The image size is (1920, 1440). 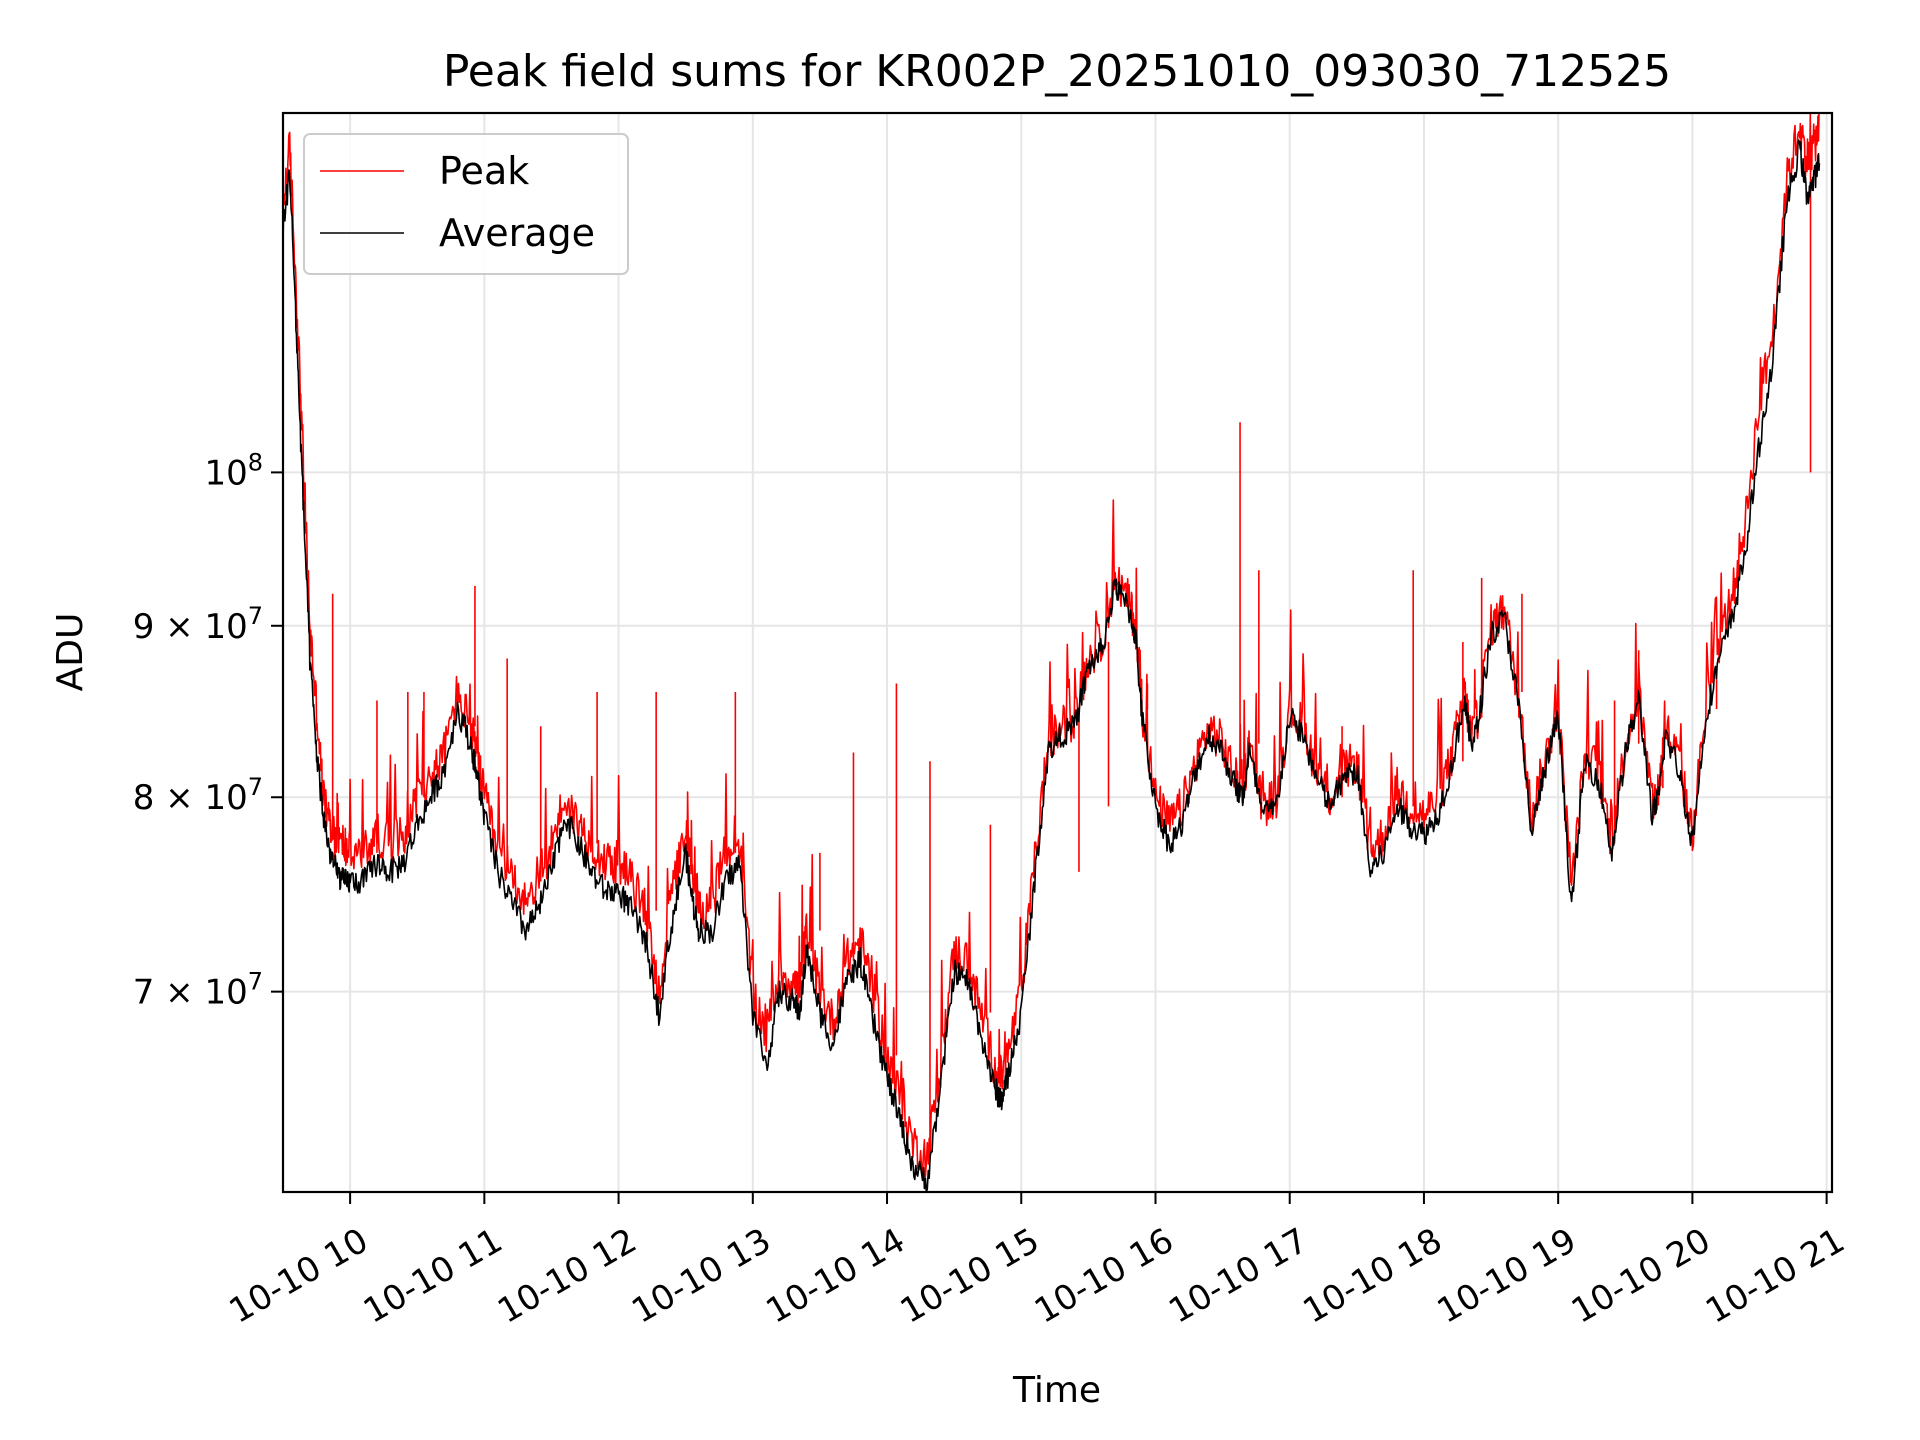 I want to click on x-axis-label: Time, so click(x=1056, y=1390).